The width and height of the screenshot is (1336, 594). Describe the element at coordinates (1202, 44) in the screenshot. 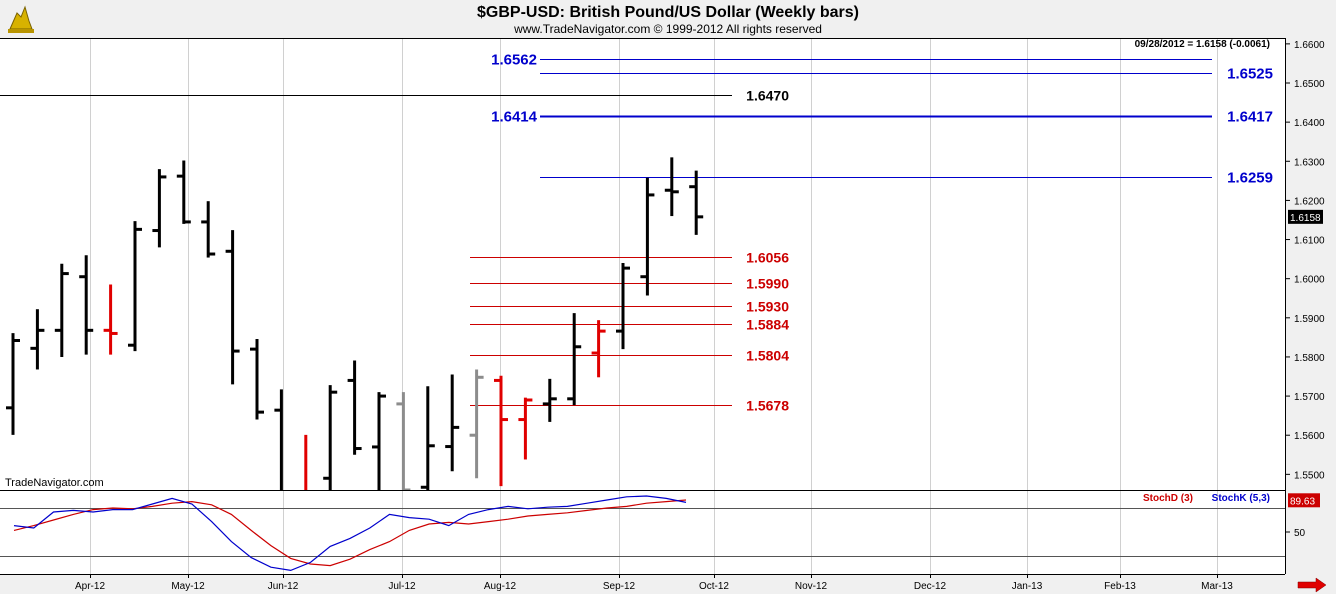

I see `last-quote-readout: 09/28/2012 = 1.6158 (-0.0061)` at that location.